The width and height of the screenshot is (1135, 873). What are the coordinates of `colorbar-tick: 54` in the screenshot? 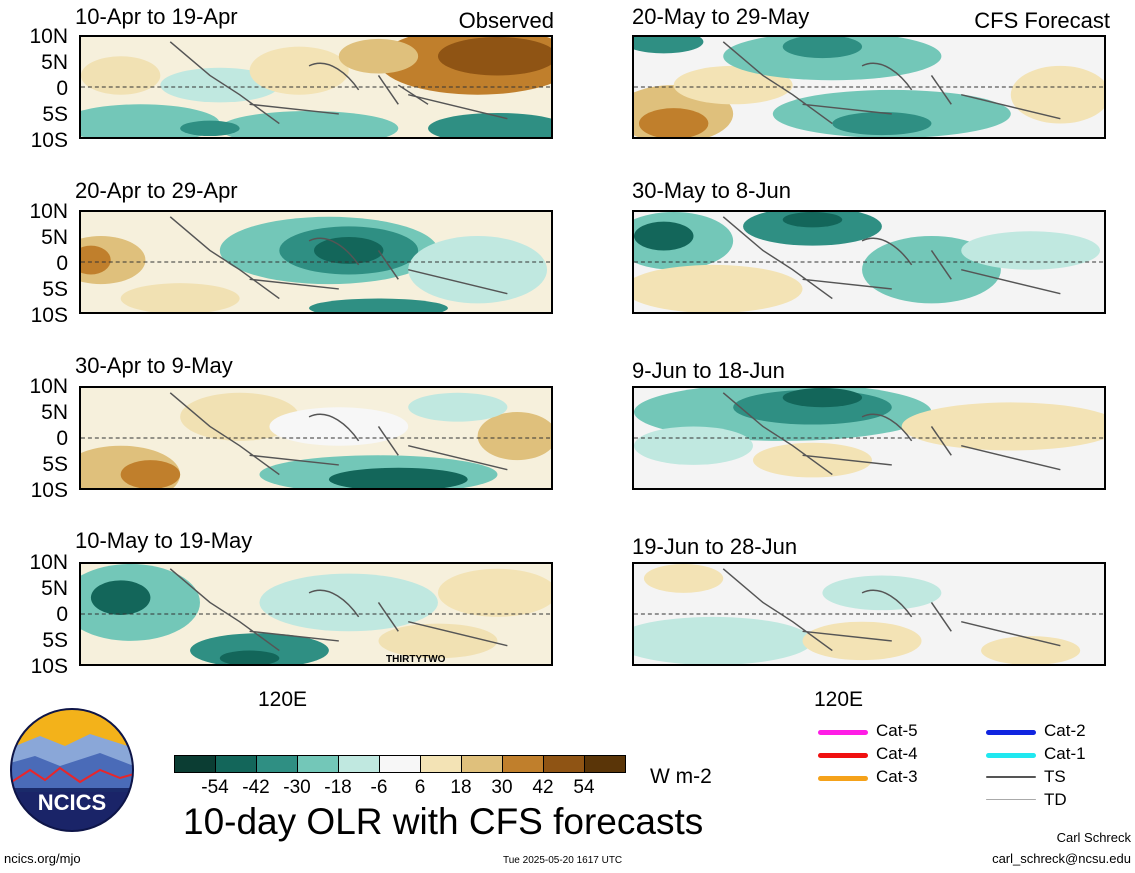 It's located at (584, 787).